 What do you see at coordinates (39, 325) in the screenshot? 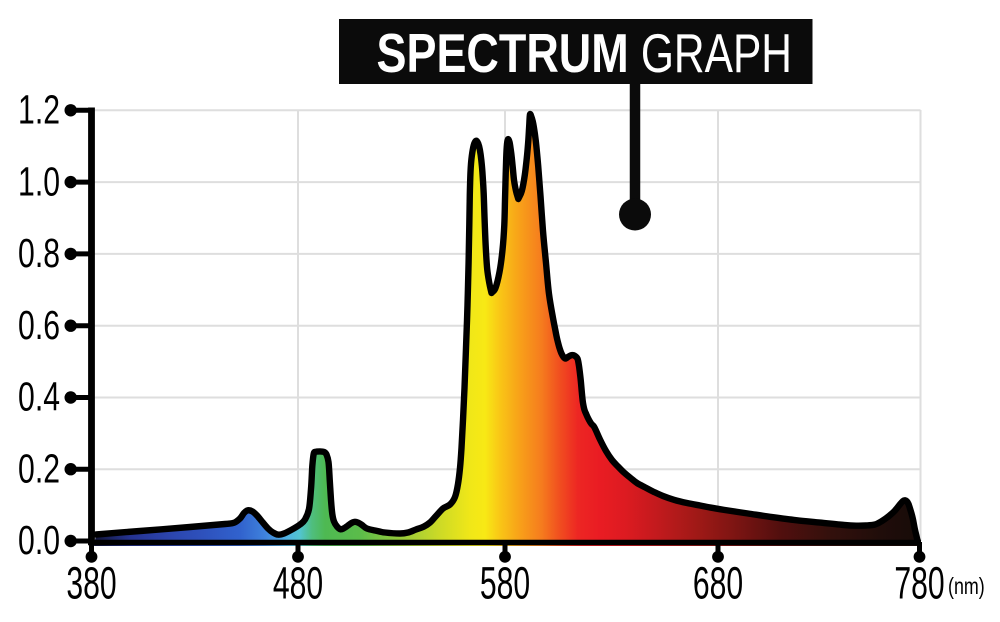
I see `svg-text: 0.6` at bounding box center [39, 325].